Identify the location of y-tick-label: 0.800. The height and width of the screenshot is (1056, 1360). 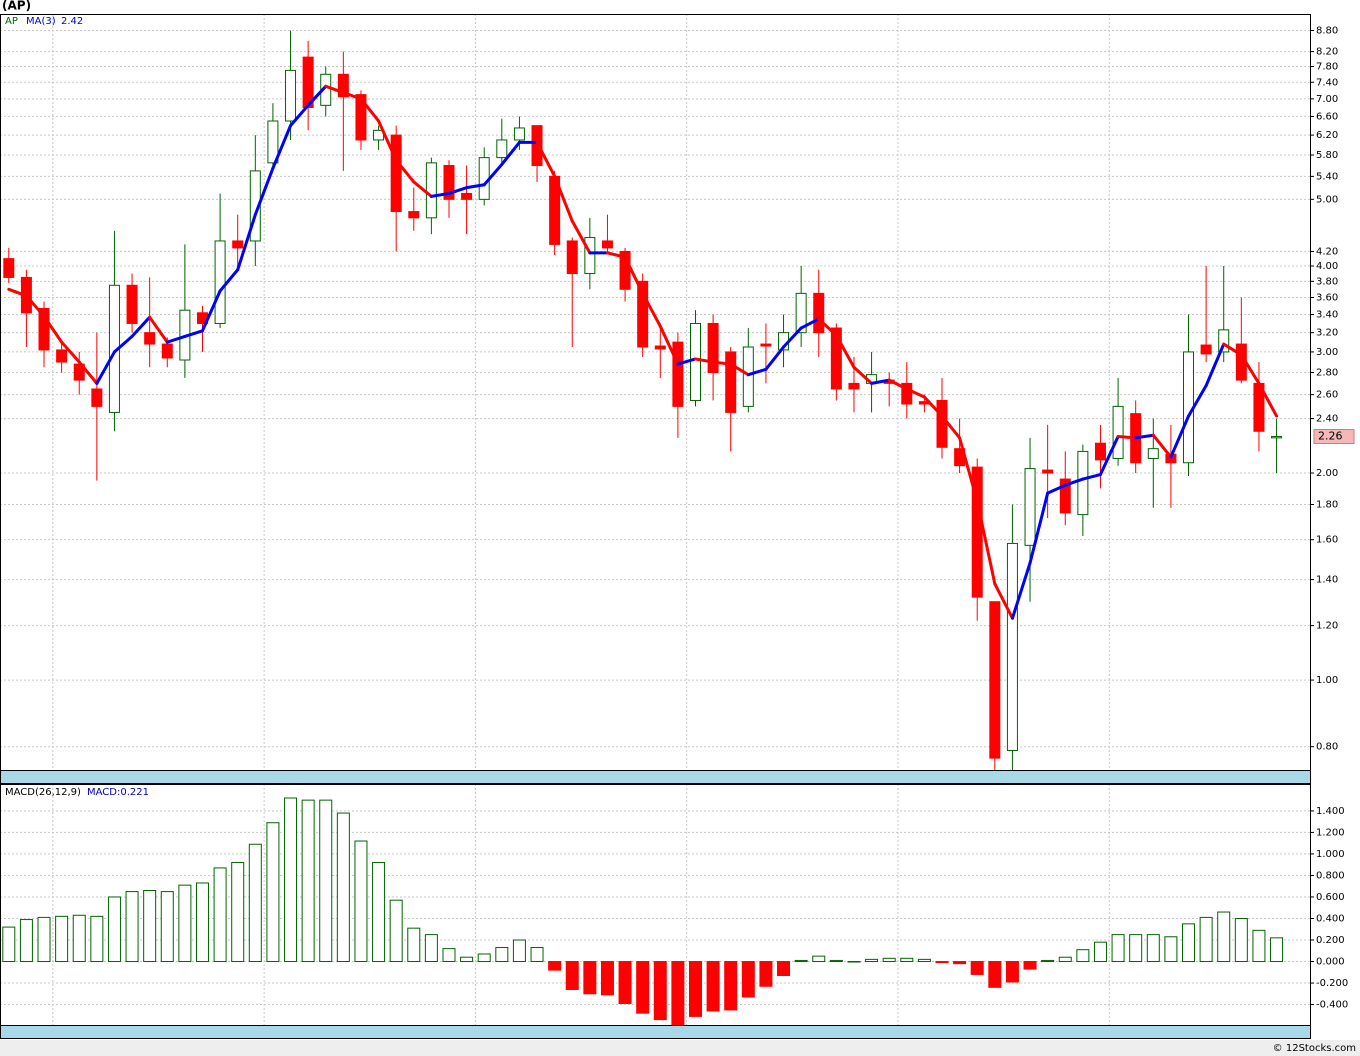
(1330, 875).